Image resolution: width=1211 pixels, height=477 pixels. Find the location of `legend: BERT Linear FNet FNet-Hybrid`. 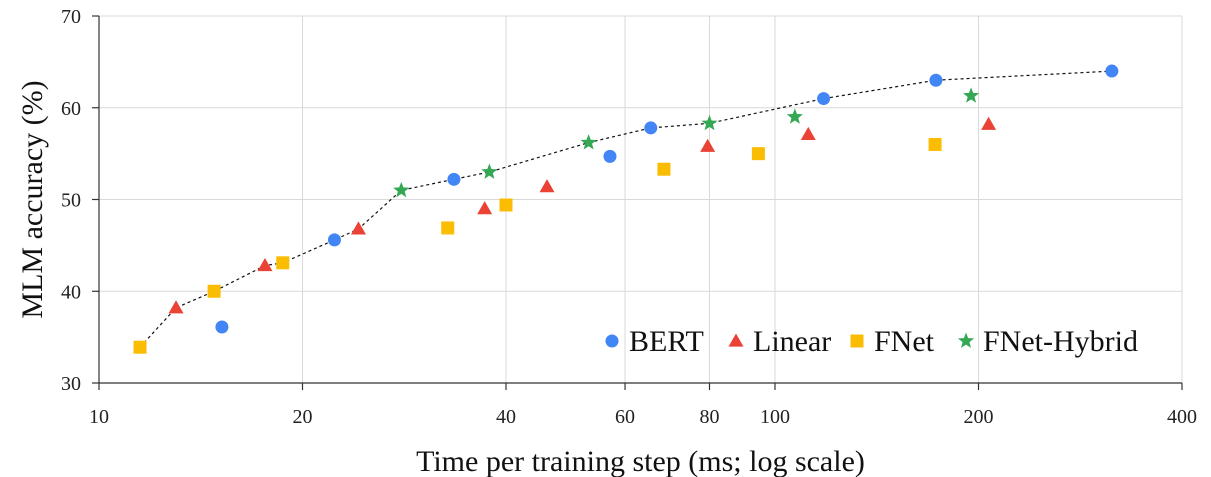

legend: BERT Linear FNet FNet-Hybrid is located at coordinates (871, 341).